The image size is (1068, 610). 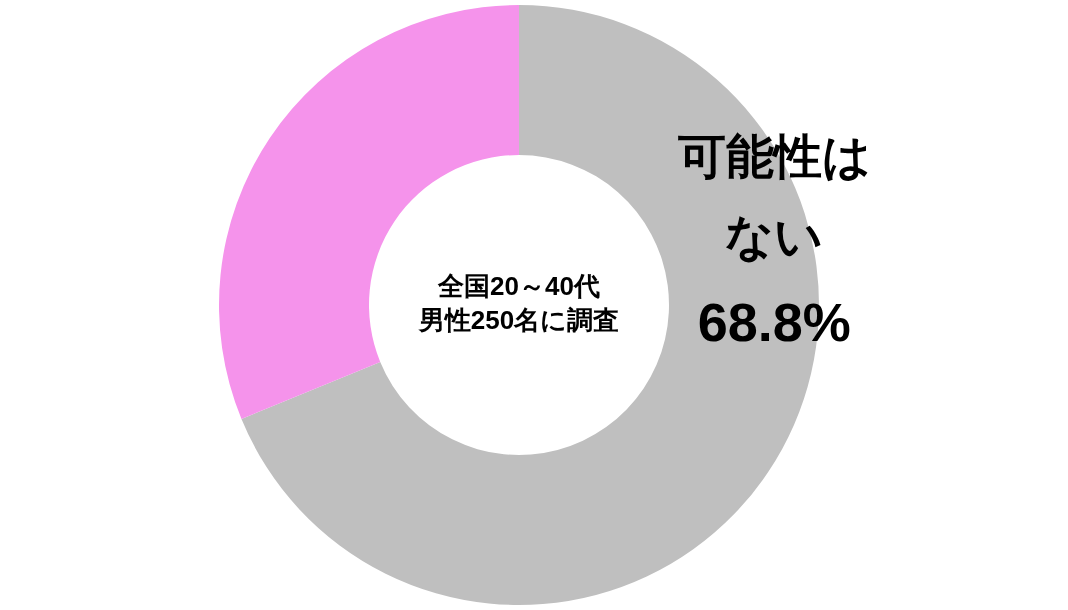 What do you see at coordinates (773, 197) in the screenshot?
I see `slice-label: 可能性はない` at bounding box center [773, 197].